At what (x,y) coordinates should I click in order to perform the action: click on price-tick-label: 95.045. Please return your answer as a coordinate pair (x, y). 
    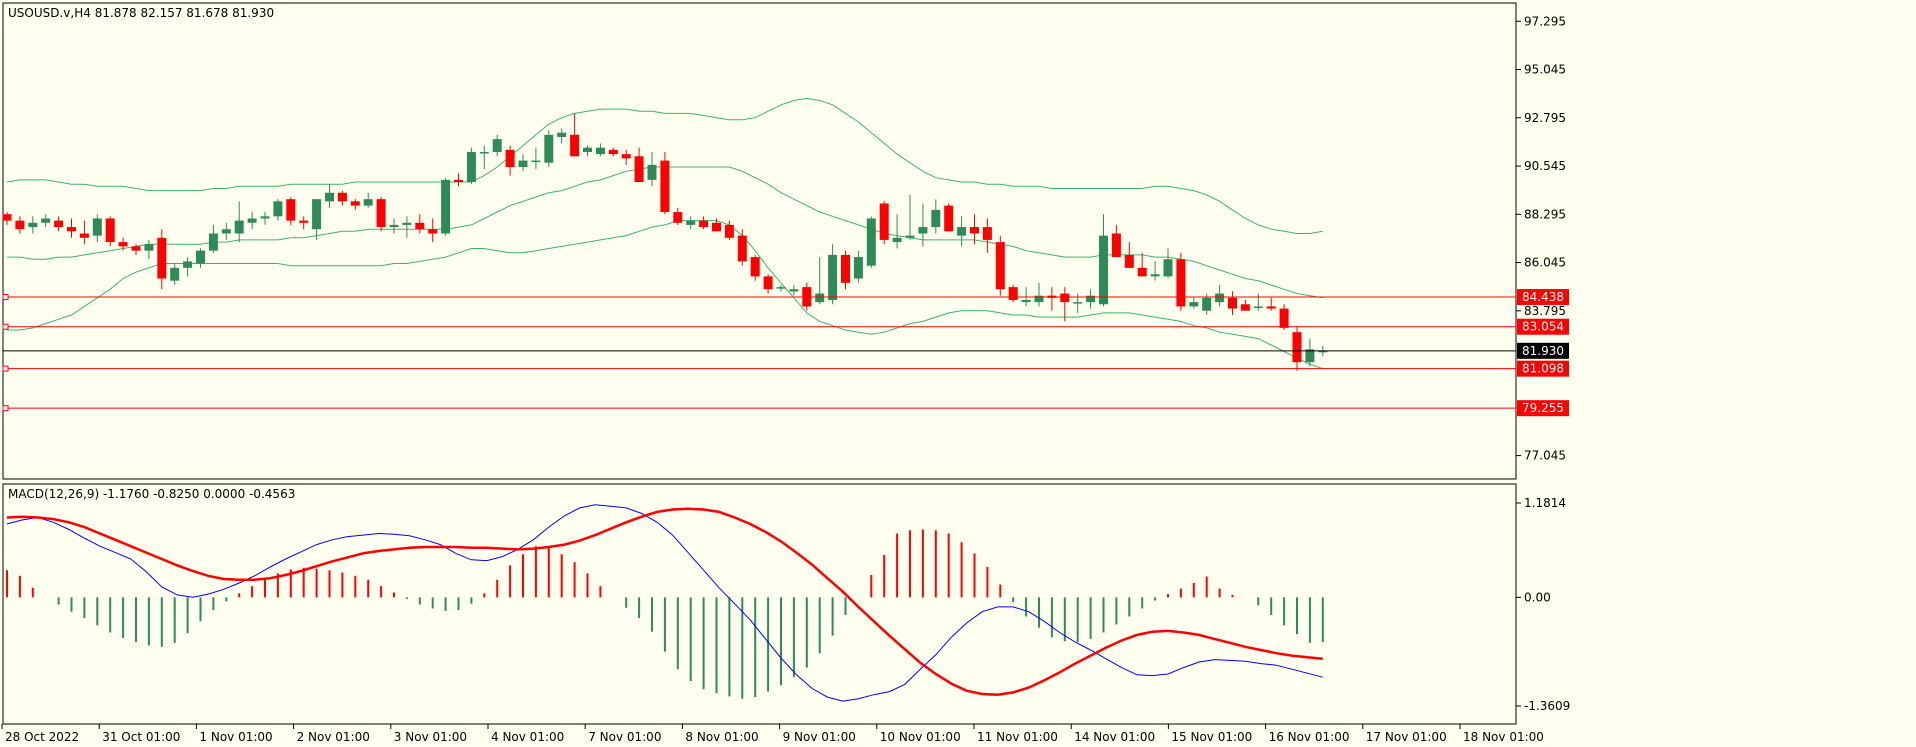
    Looking at the image, I should click on (1545, 70).